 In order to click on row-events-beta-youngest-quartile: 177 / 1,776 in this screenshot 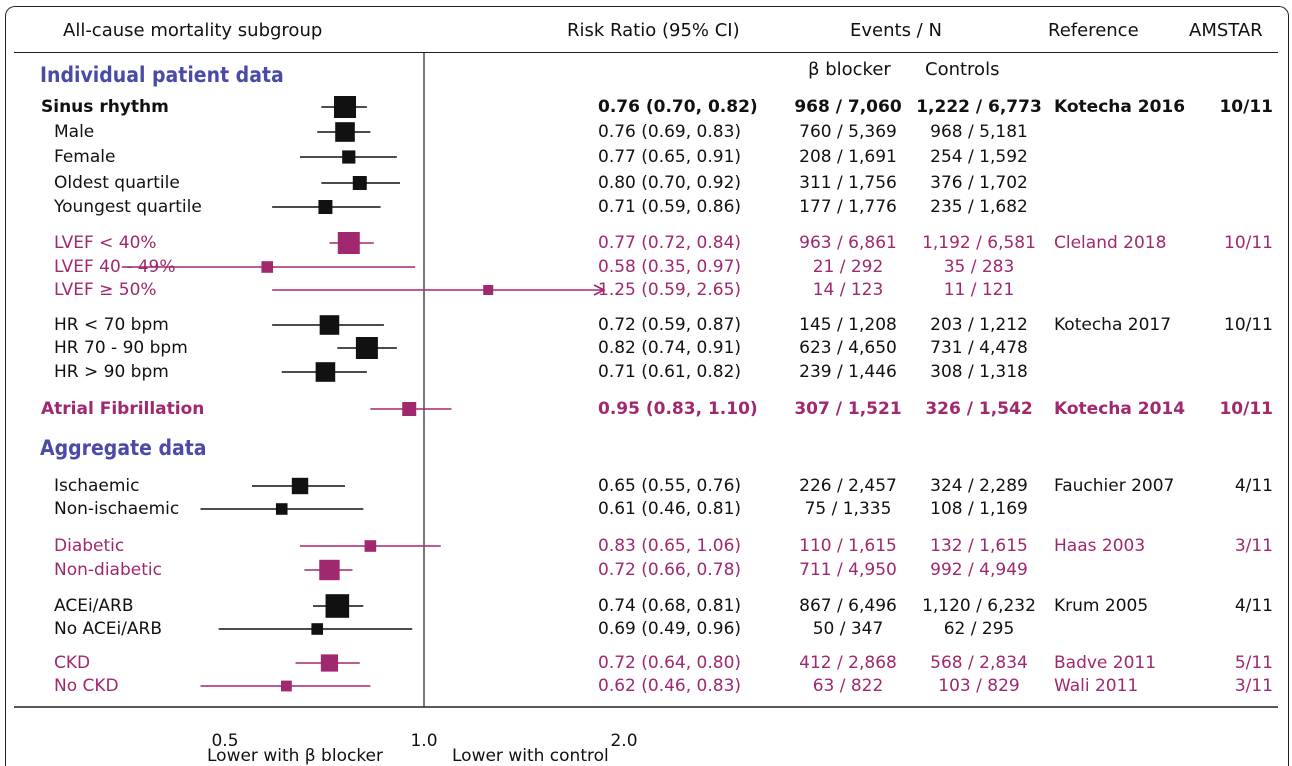, I will do `click(848, 207)`.